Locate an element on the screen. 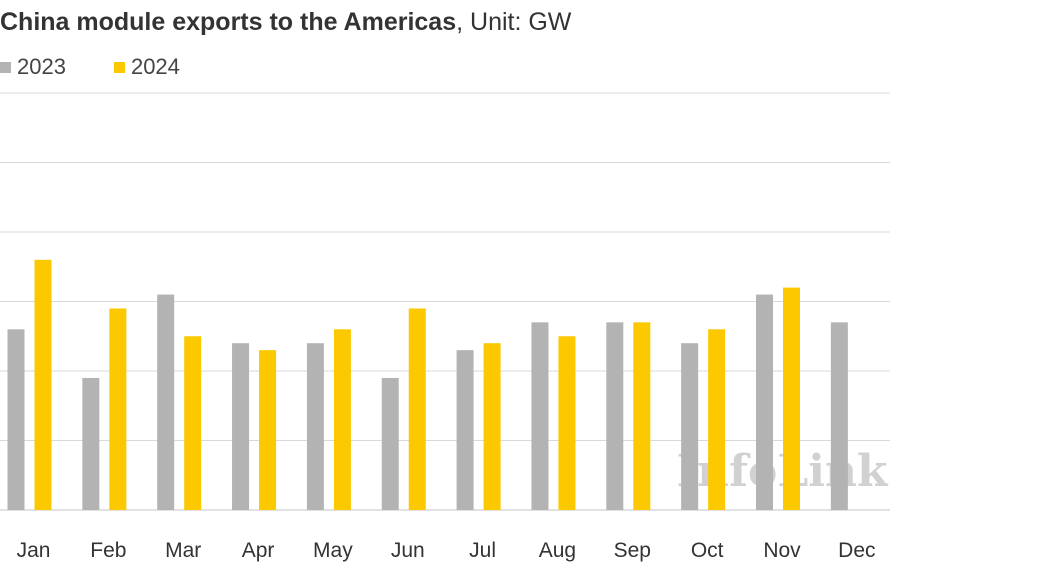 The image size is (1038, 576). chart-unit-text: , Unit: GW is located at coordinates (514, 22).